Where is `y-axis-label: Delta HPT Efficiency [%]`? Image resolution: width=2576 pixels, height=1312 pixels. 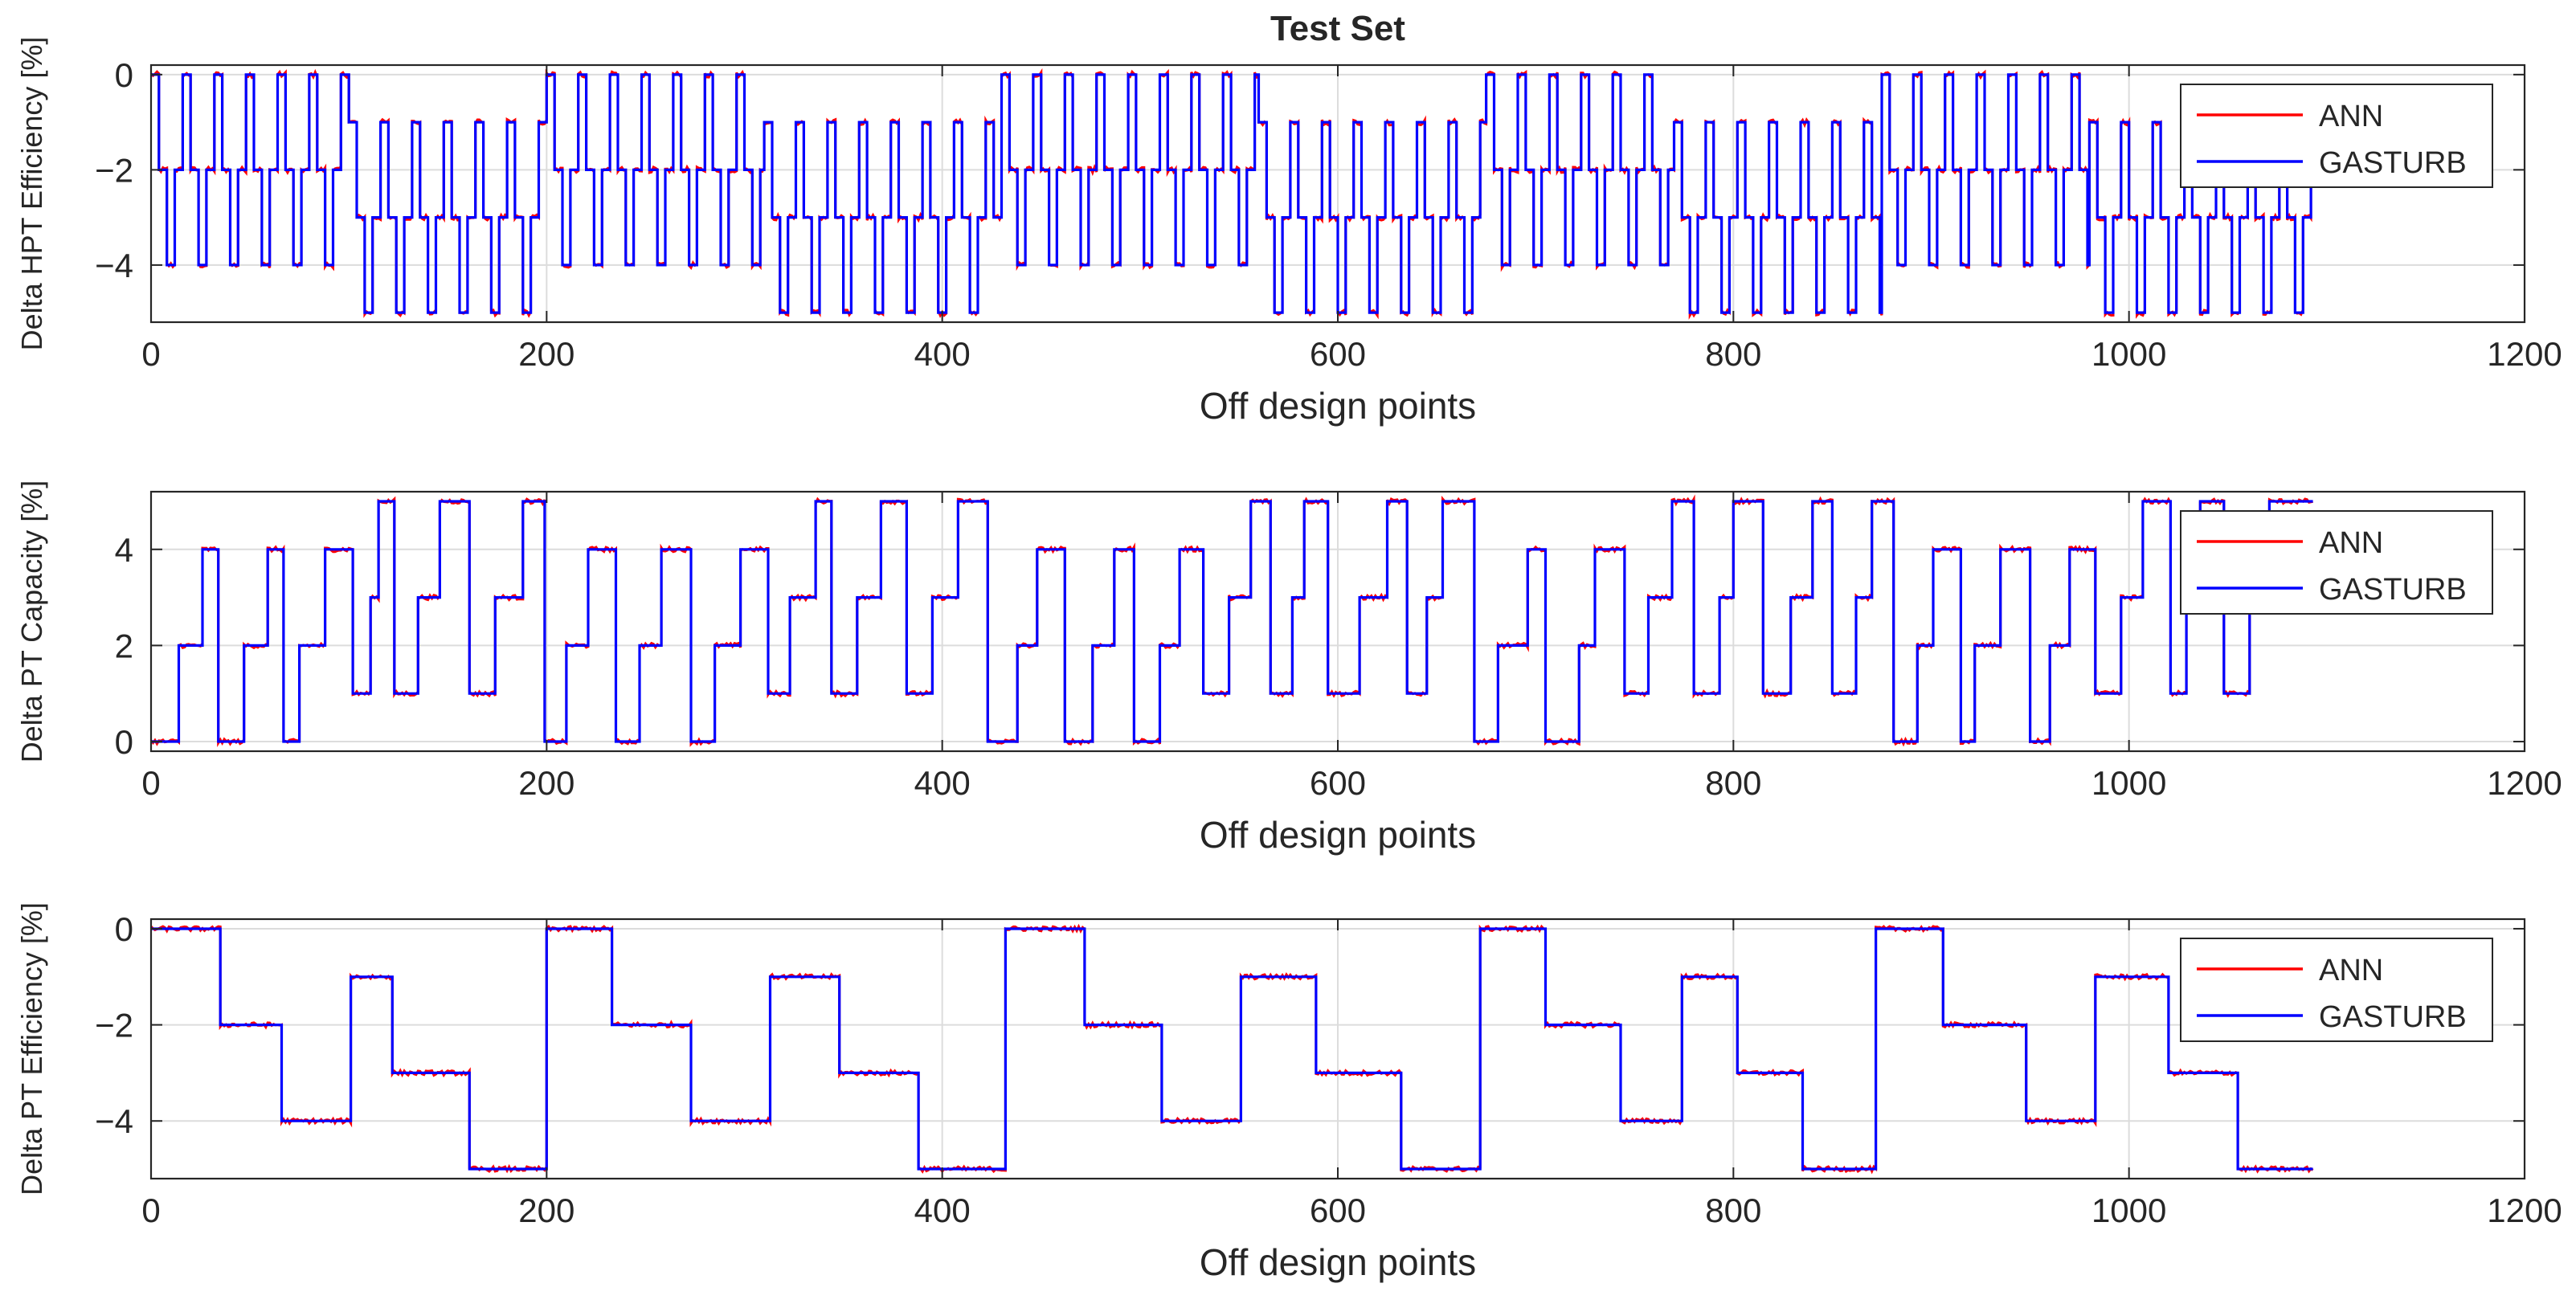 y-axis-label: Delta HPT Efficiency [%] is located at coordinates (32, 194).